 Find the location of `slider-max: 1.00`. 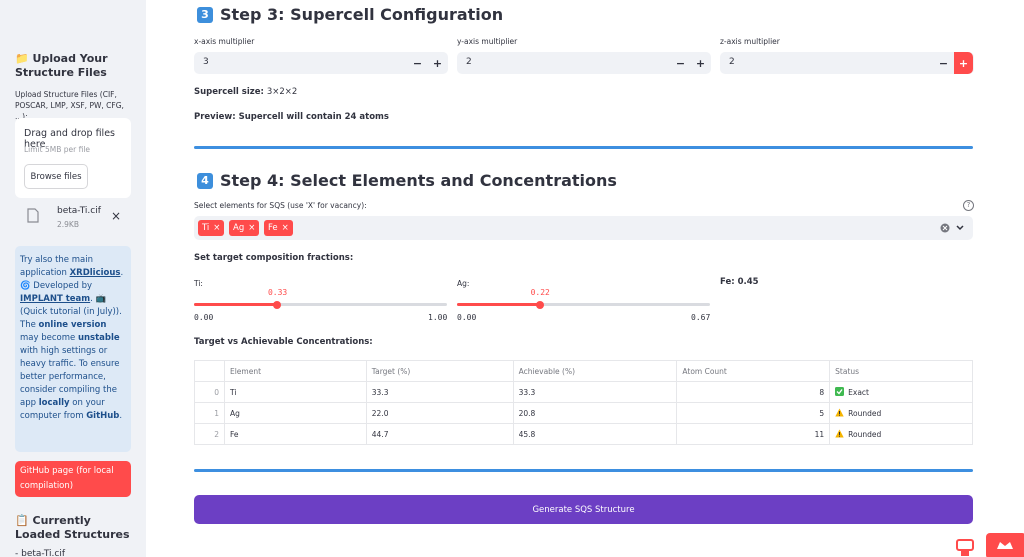

slider-max: 1.00 is located at coordinates (438, 317).